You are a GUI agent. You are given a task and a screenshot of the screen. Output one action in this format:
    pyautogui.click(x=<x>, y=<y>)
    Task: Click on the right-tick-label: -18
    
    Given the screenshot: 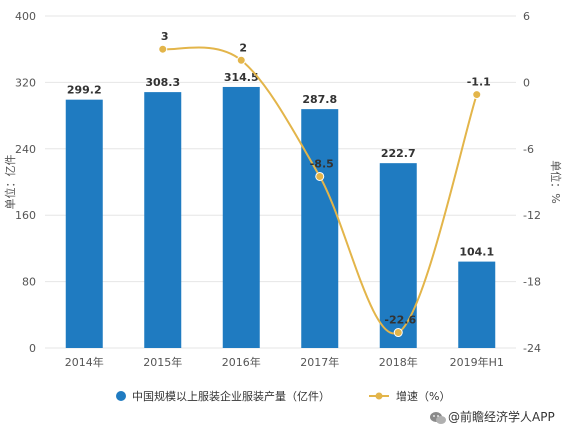 What is the action you would take?
    pyautogui.click(x=532, y=282)
    